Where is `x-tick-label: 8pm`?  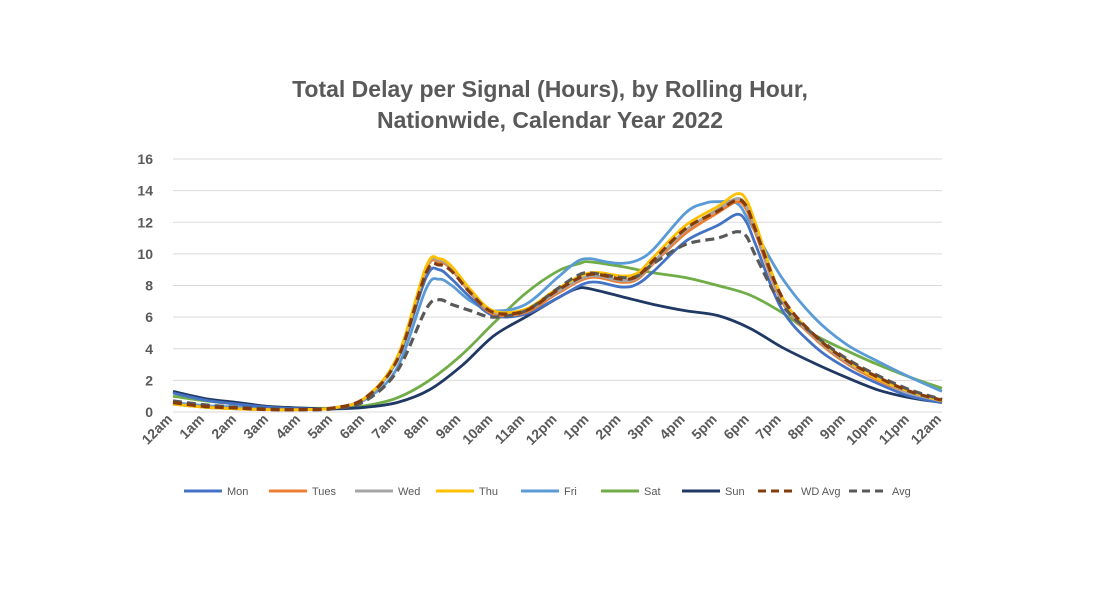
x-tick-label: 8pm is located at coordinates (800, 427).